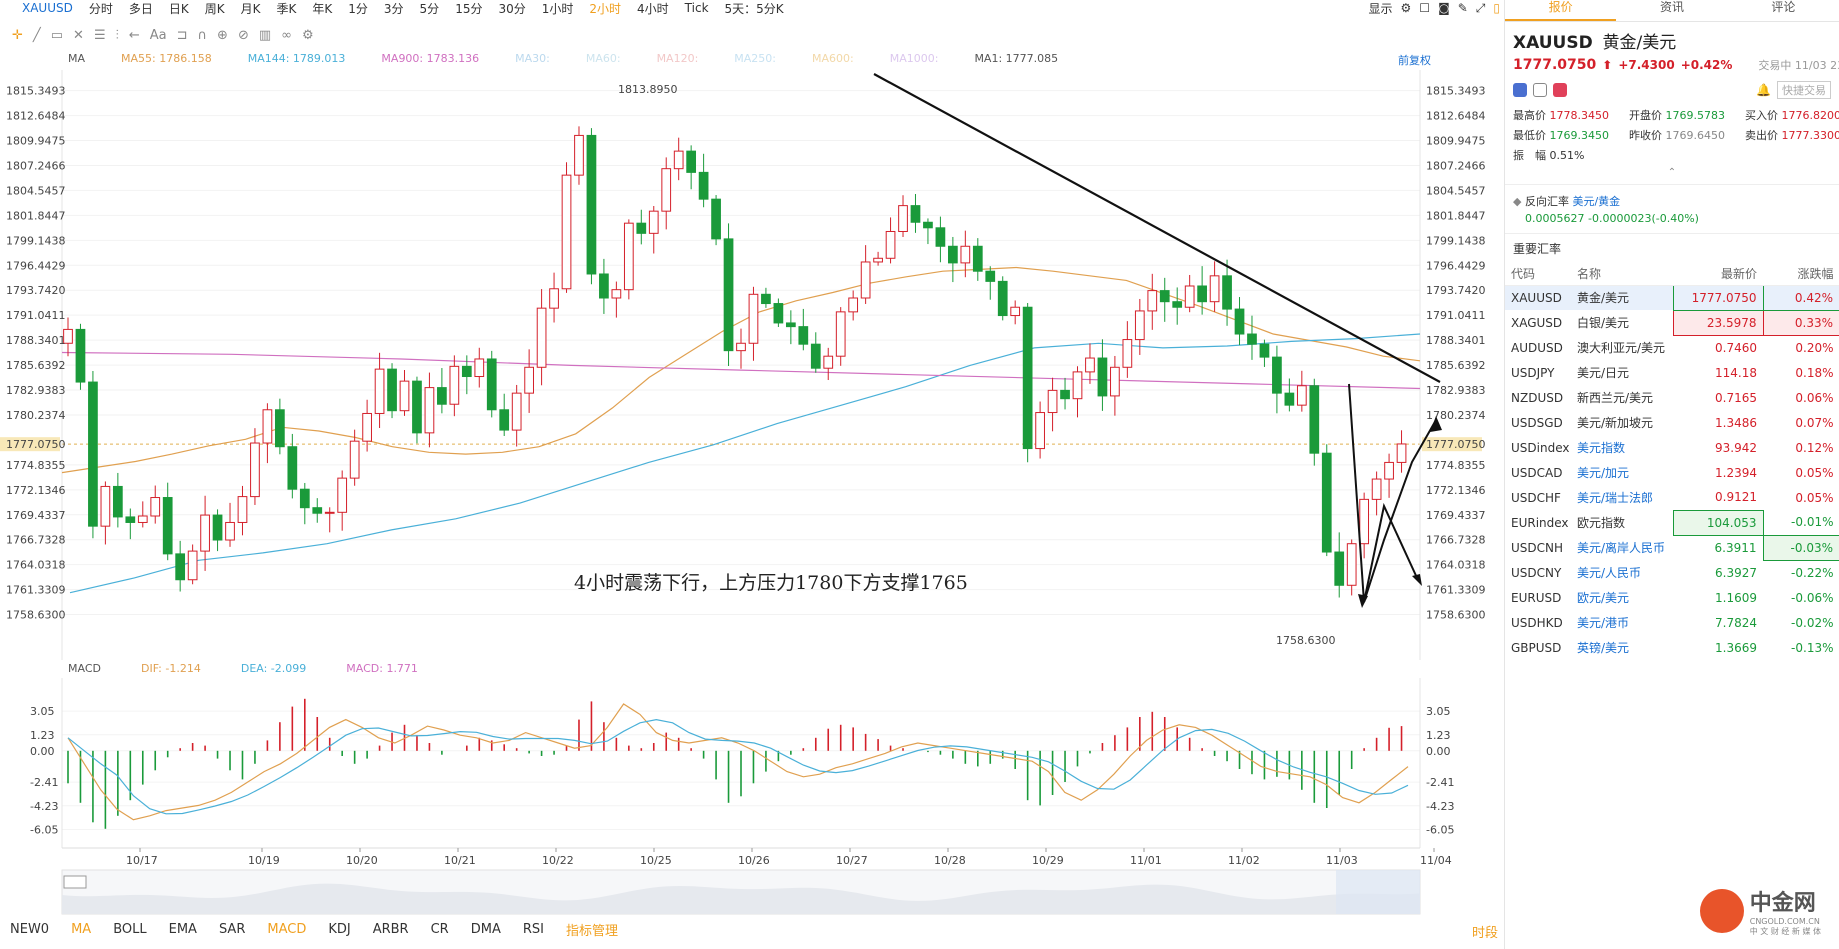 This screenshot has height=949, width=1839. I want to click on adjust-label: 前复权, so click(1414, 60).